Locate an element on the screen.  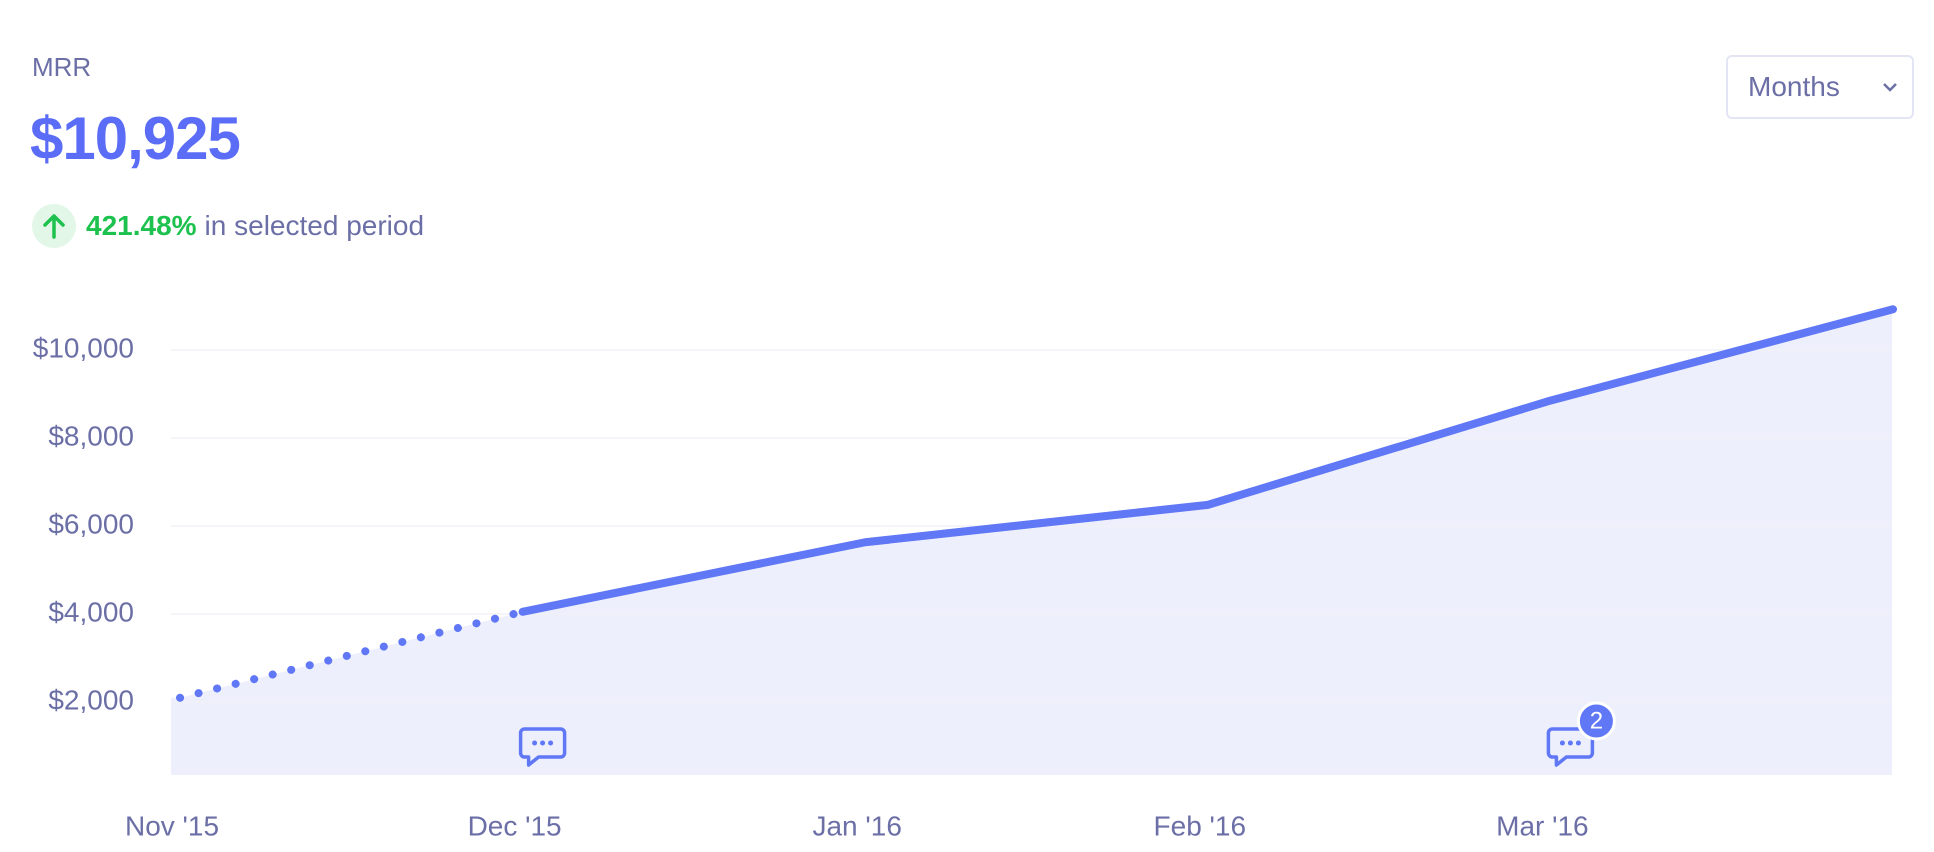
x-tick-label: Nov '15 is located at coordinates (172, 825).